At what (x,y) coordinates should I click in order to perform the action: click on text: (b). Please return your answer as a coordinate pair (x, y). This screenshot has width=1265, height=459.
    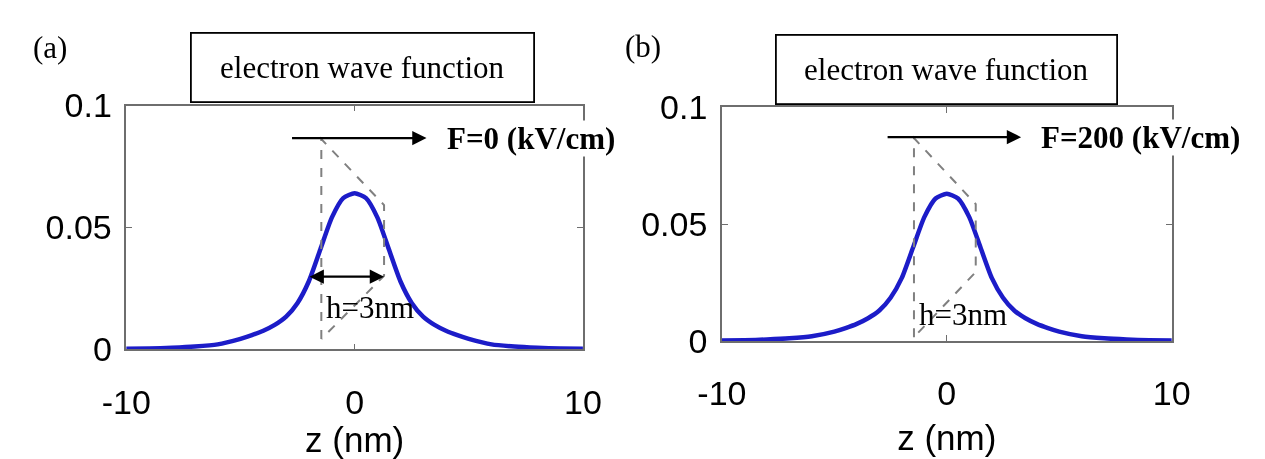
    Looking at the image, I should click on (643, 46).